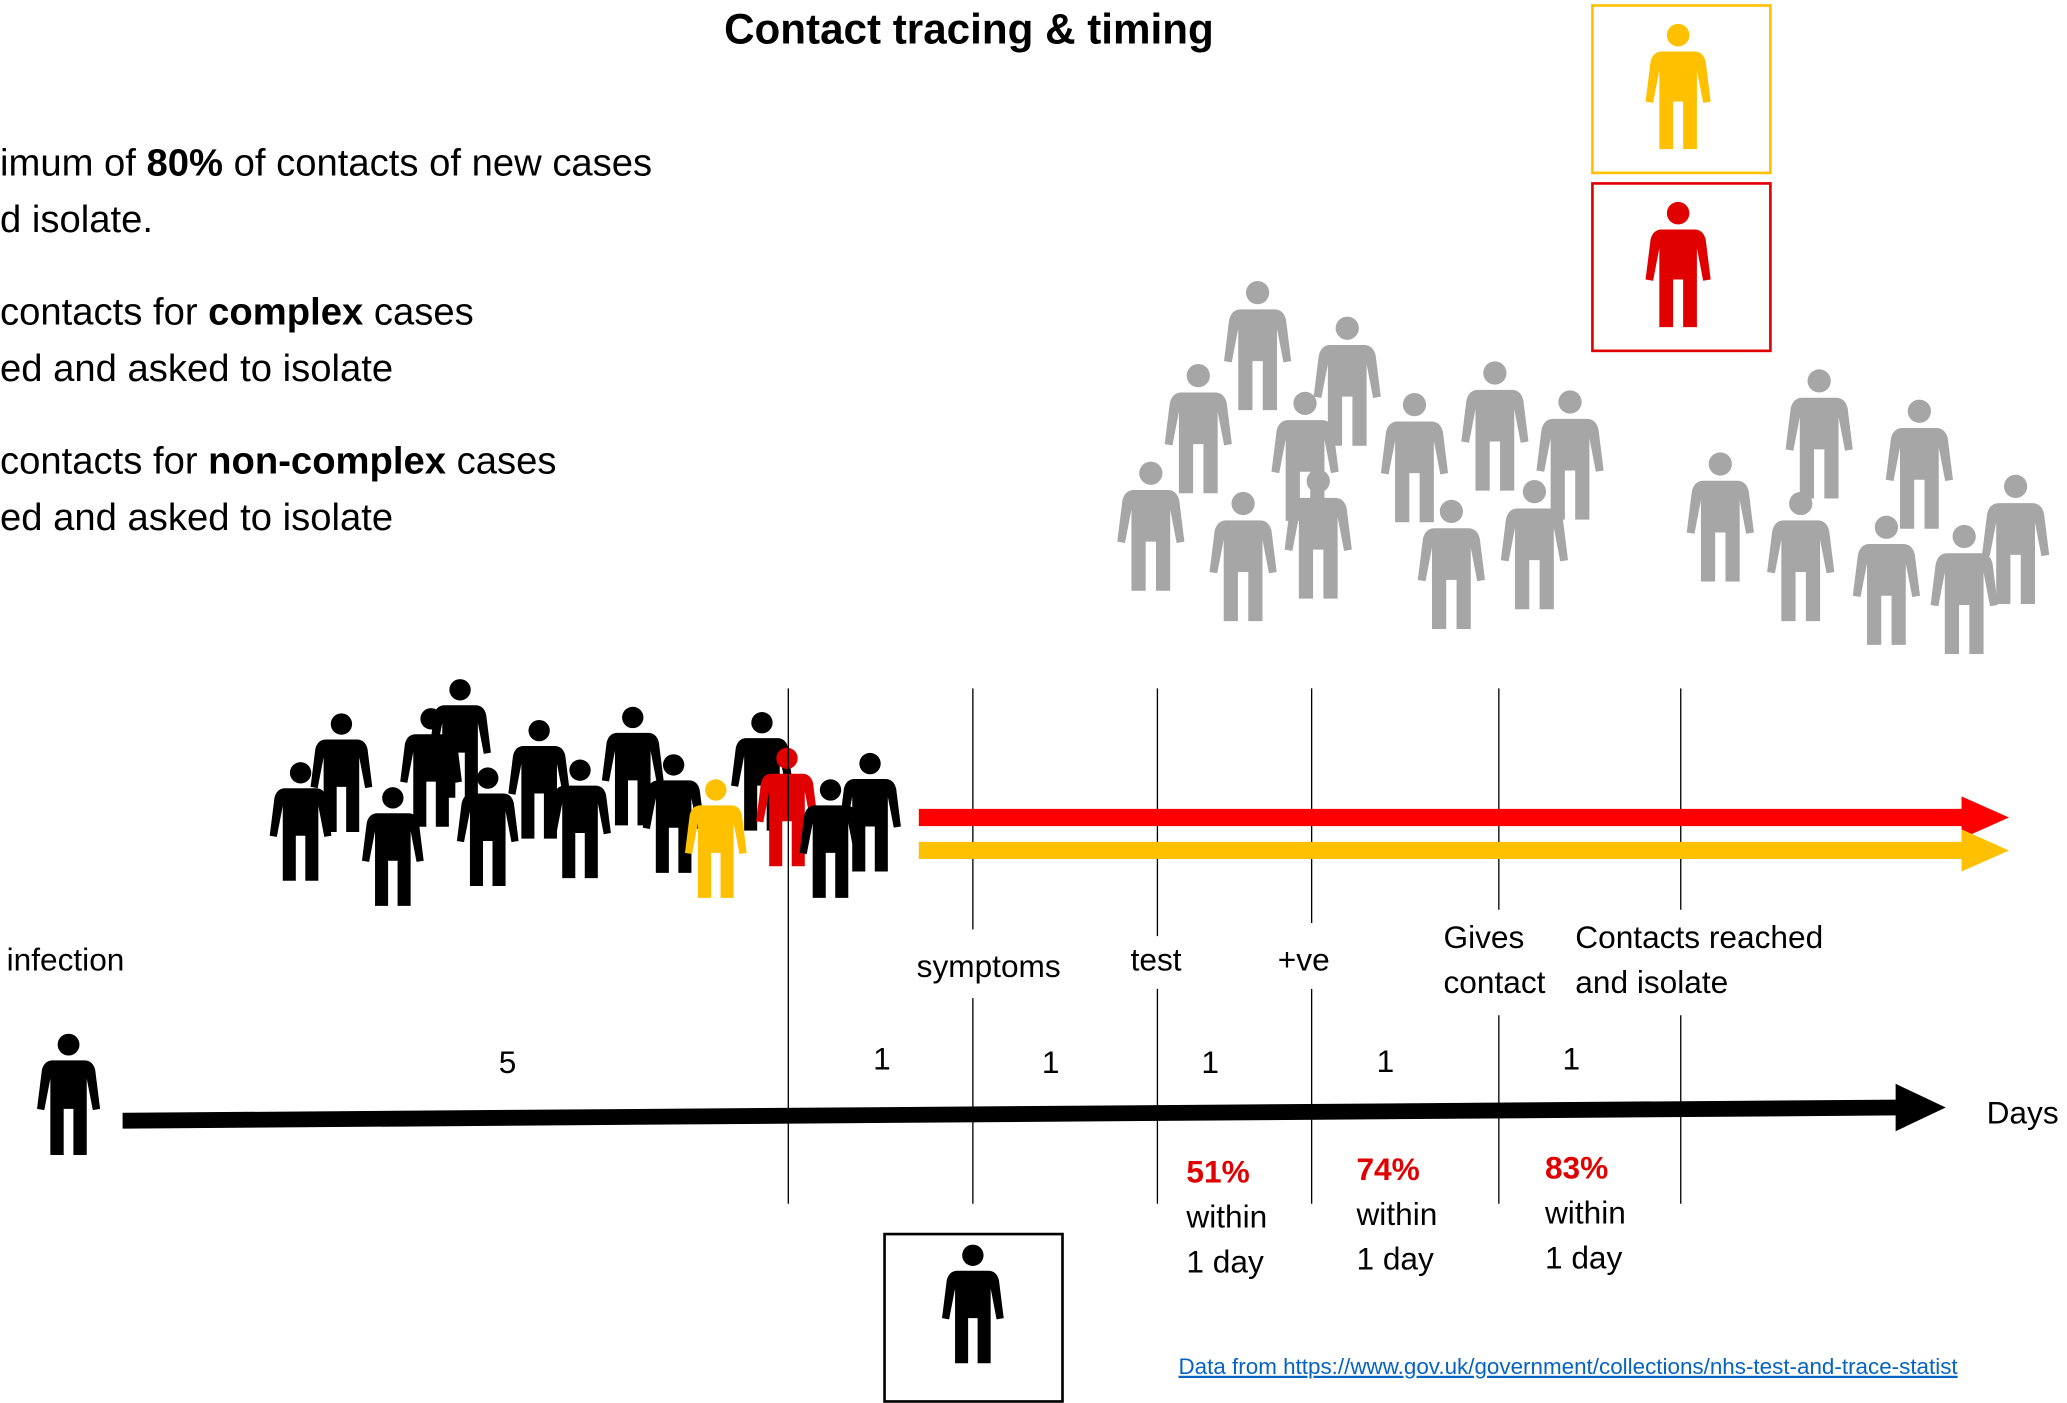 Image resolution: width=2067 pixels, height=1403 pixels. What do you see at coordinates (73, 163) in the screenshot?
I see `bullet-text: imum of` at bounding box center [73, 163].